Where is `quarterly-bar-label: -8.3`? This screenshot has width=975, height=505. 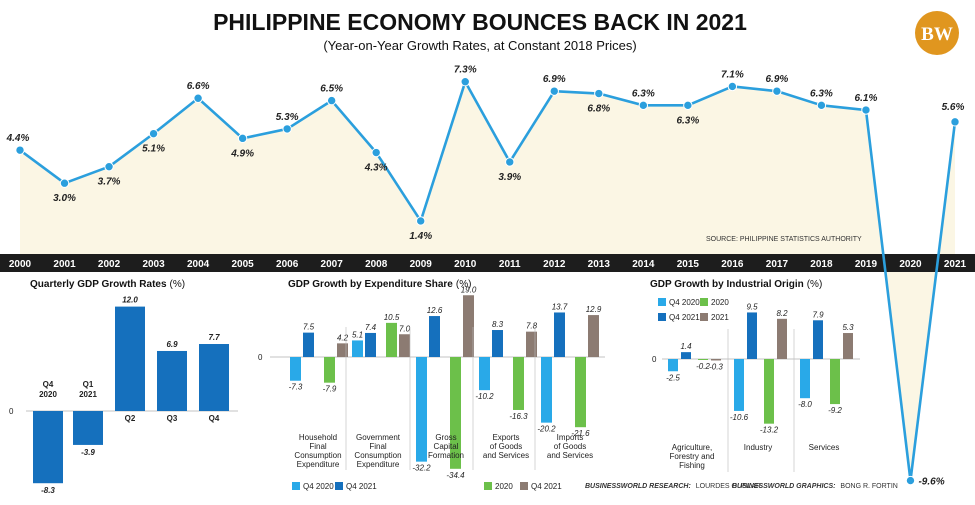 quarterly-bar-label: -8.3 is located at coordinates (48, 490).